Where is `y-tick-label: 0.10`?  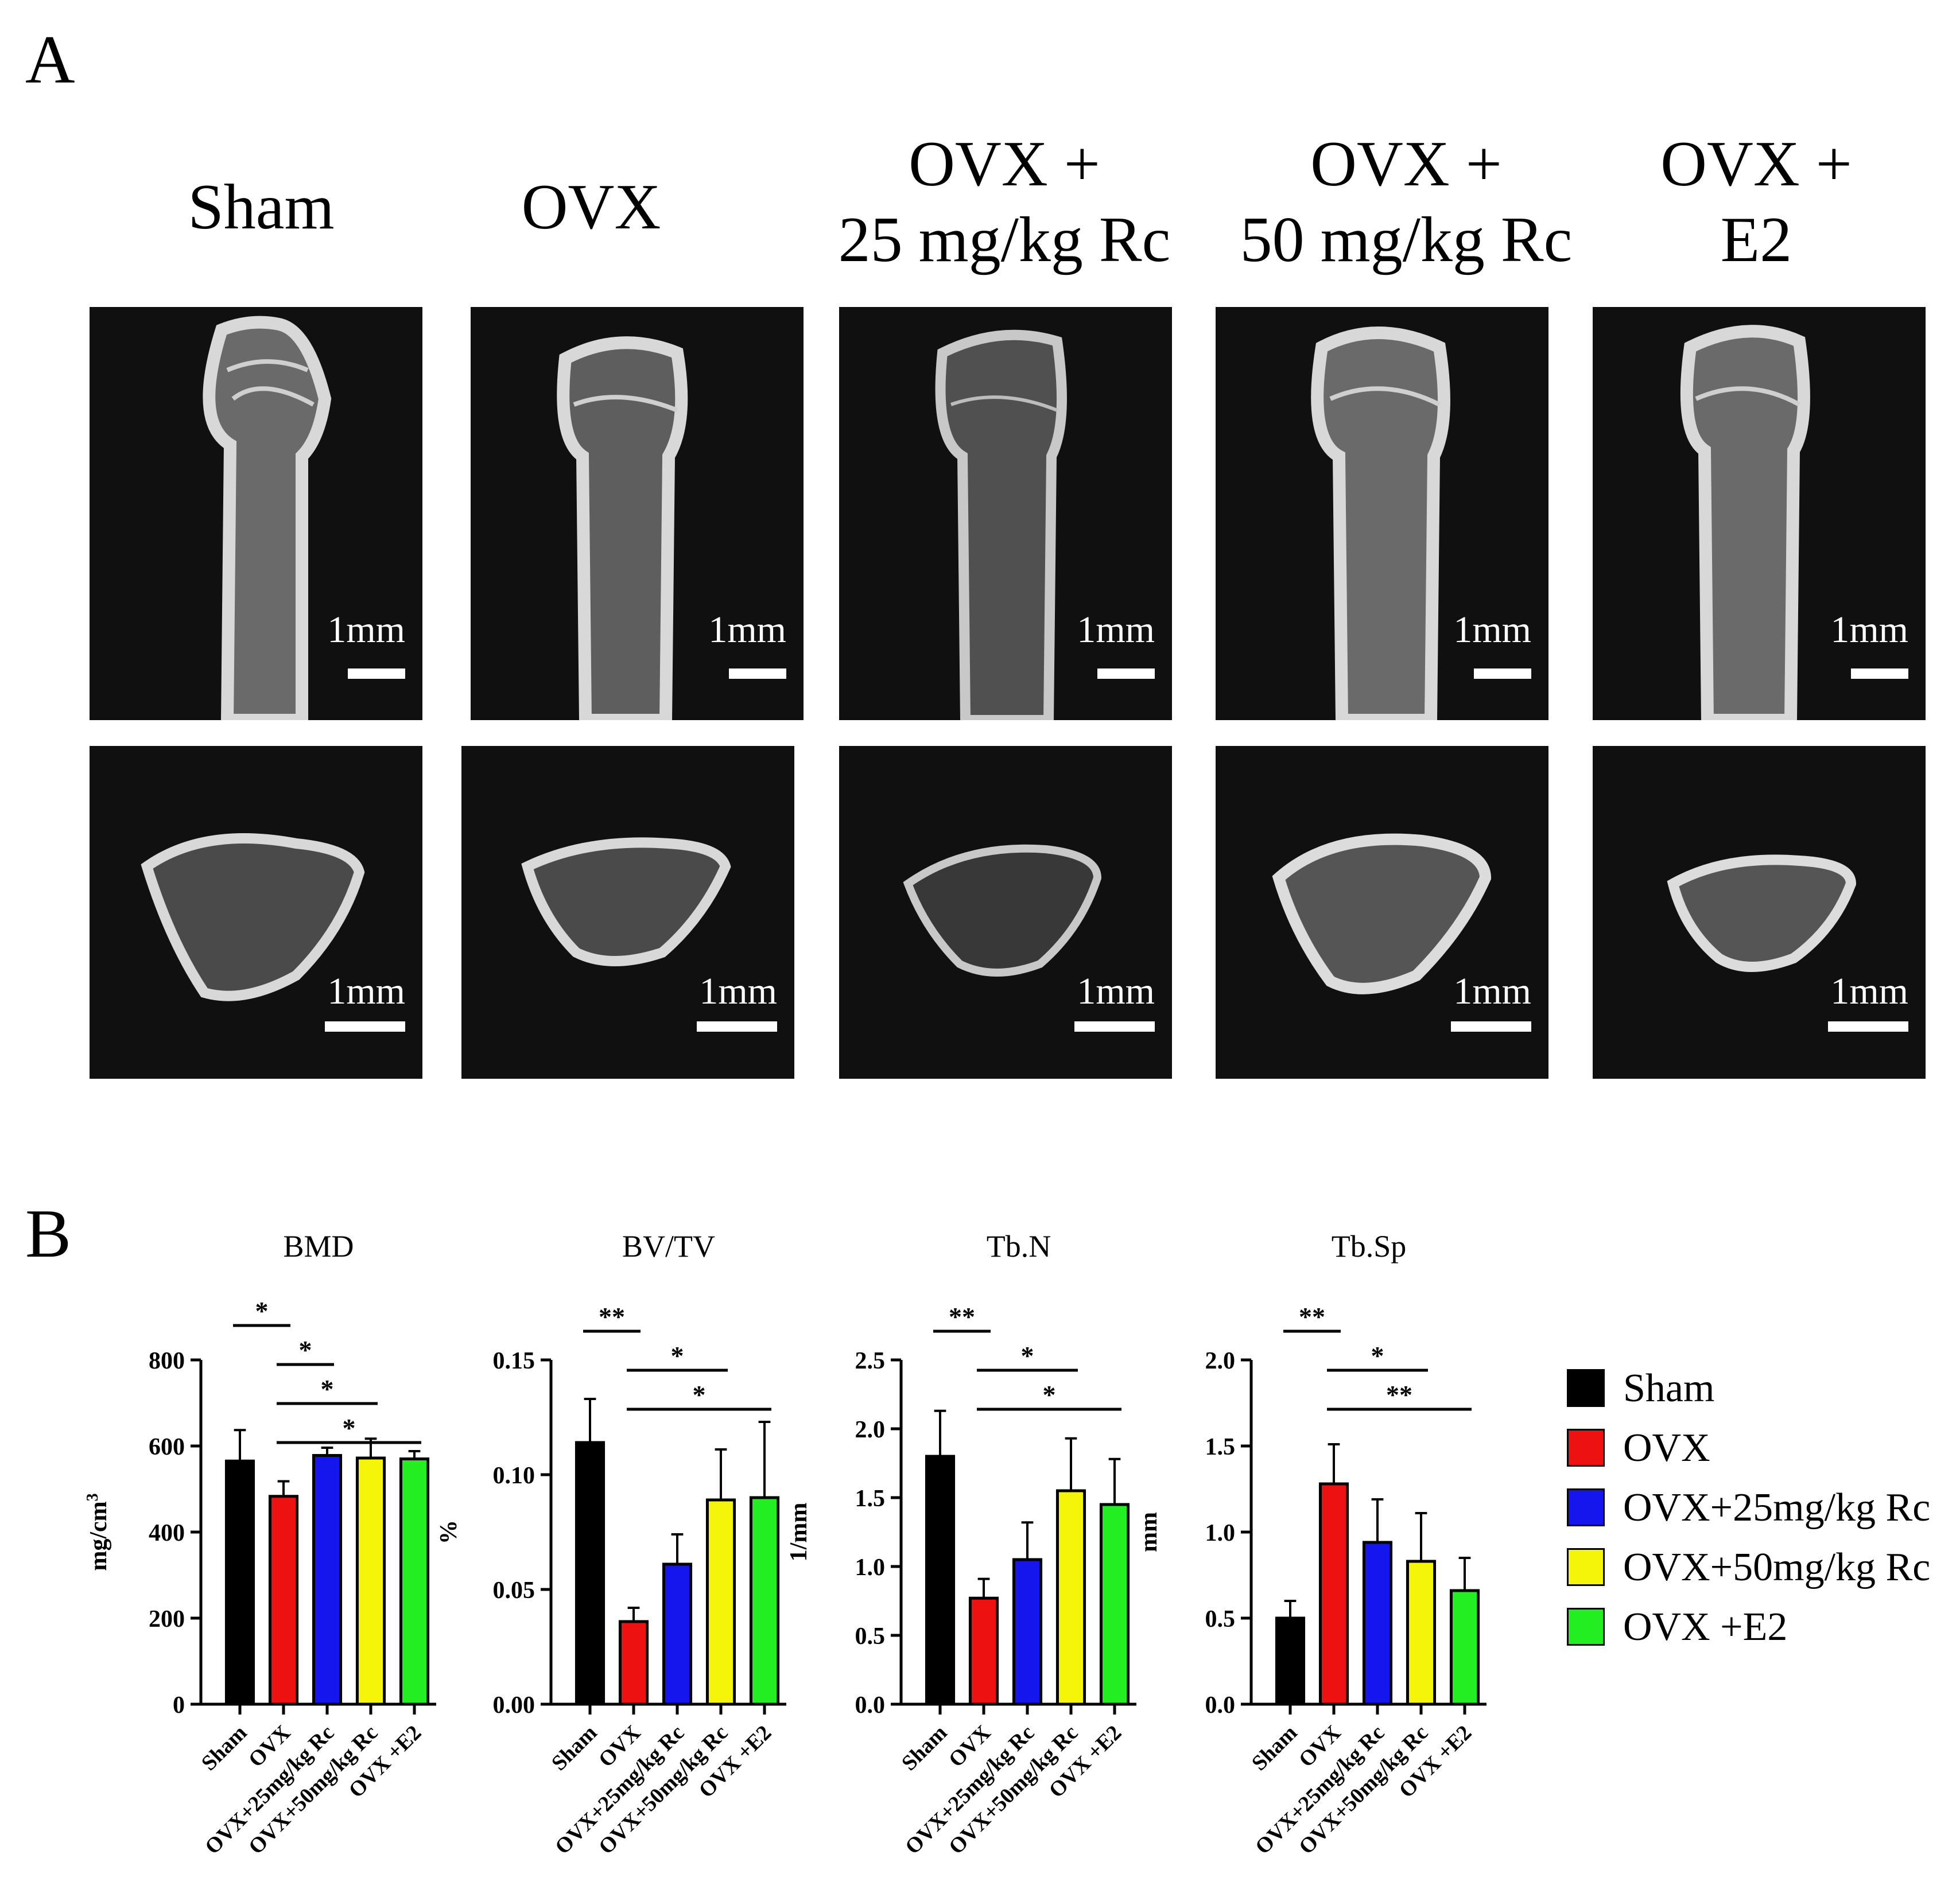 y-tick-label: 0.10 is located at coordinates (514, 1476).